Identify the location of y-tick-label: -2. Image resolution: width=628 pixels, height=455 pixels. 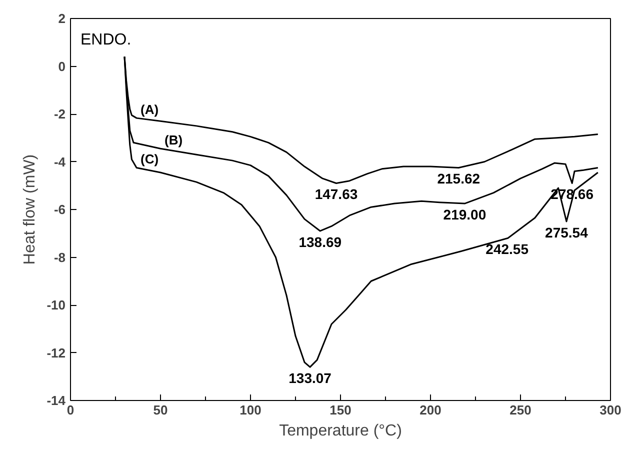
(60, 114).